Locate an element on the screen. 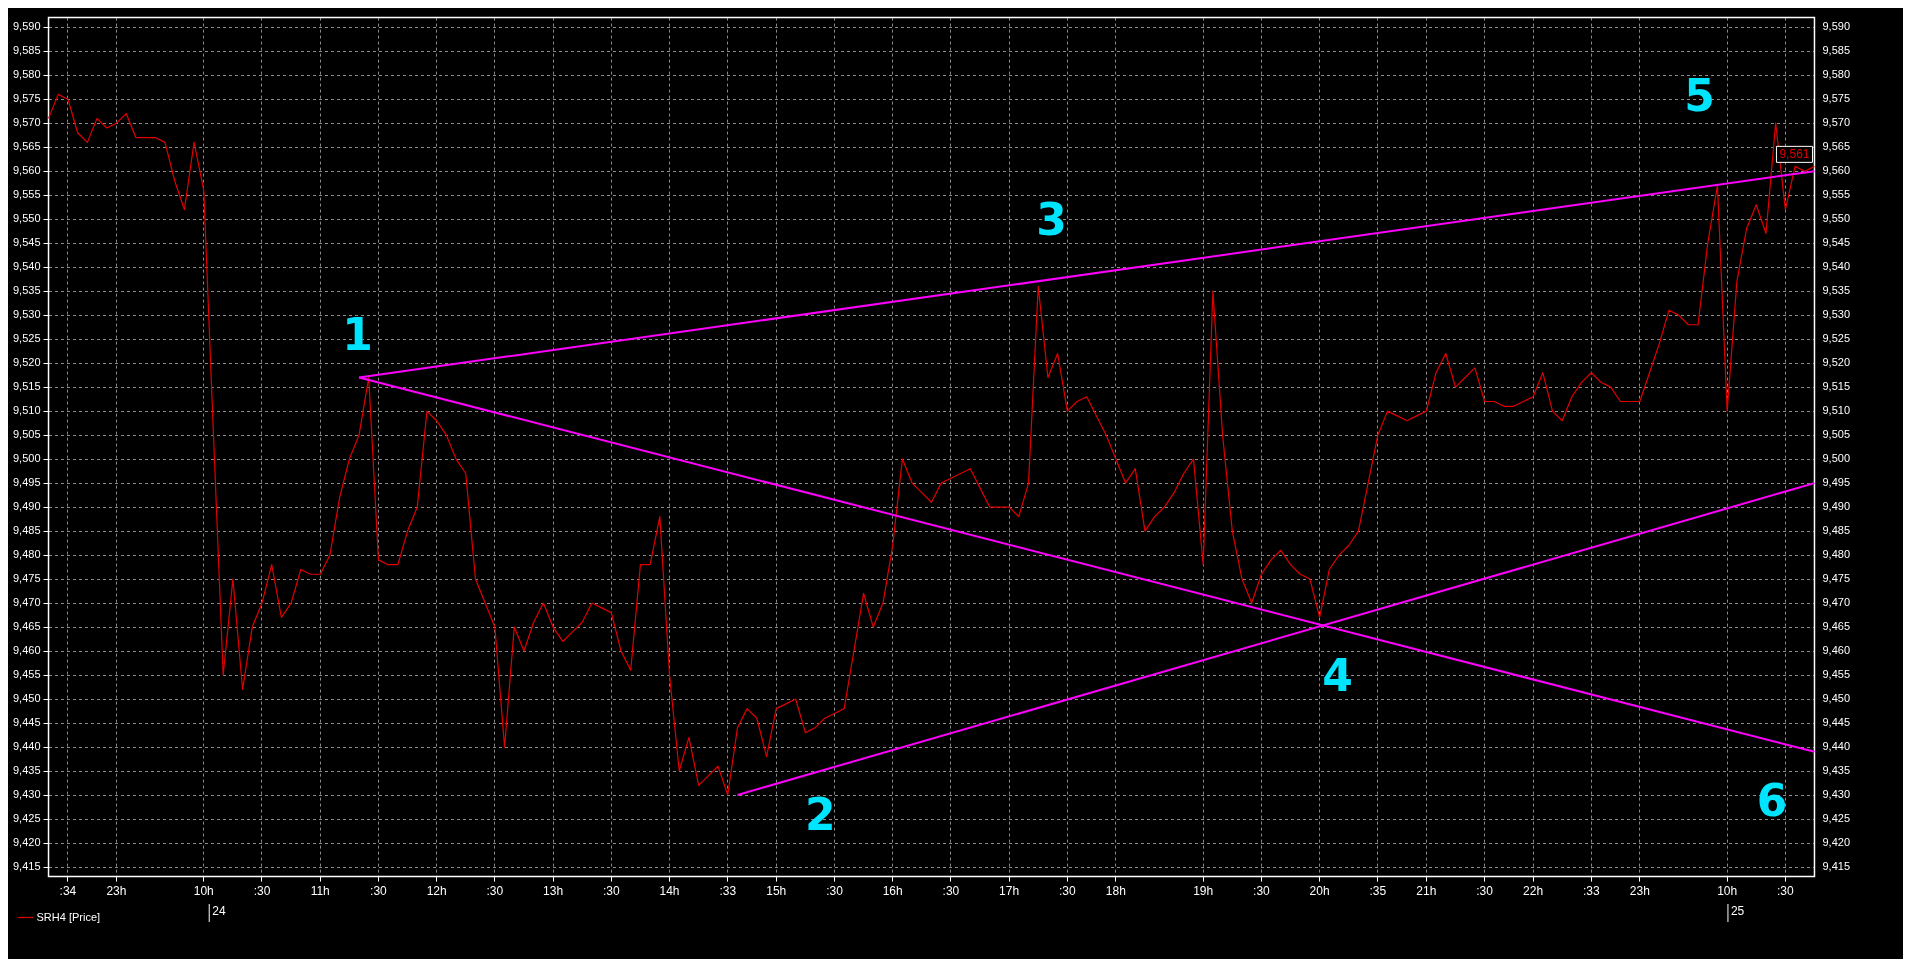 This screenshot has width=1911, height=967. x-tick-label: 12h is located at coordinates (436, 891).